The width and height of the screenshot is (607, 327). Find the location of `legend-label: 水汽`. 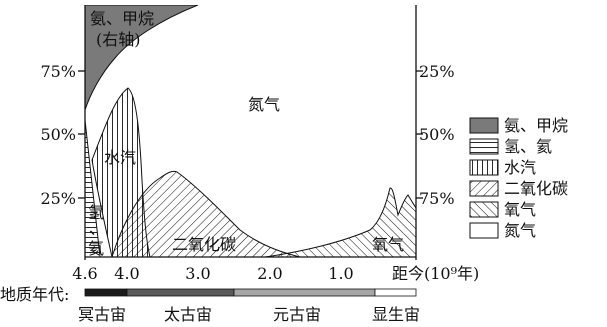

legend-label: 水汽 is located at coordinates (520, 167).